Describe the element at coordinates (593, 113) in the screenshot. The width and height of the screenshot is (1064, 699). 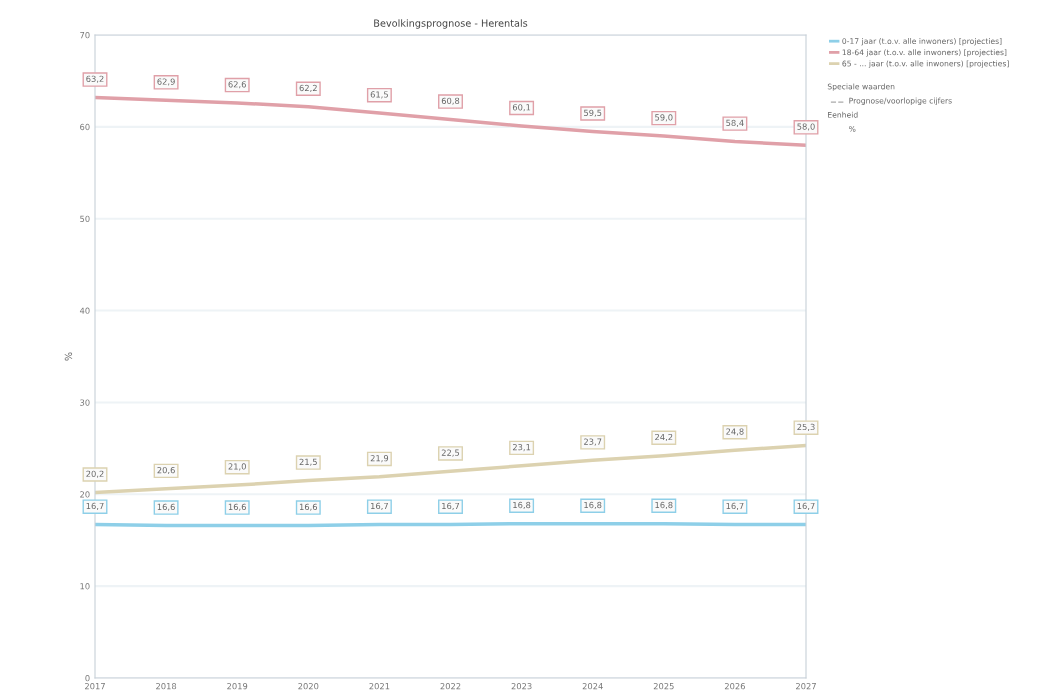
I see `data-label: 59,5` at that location.